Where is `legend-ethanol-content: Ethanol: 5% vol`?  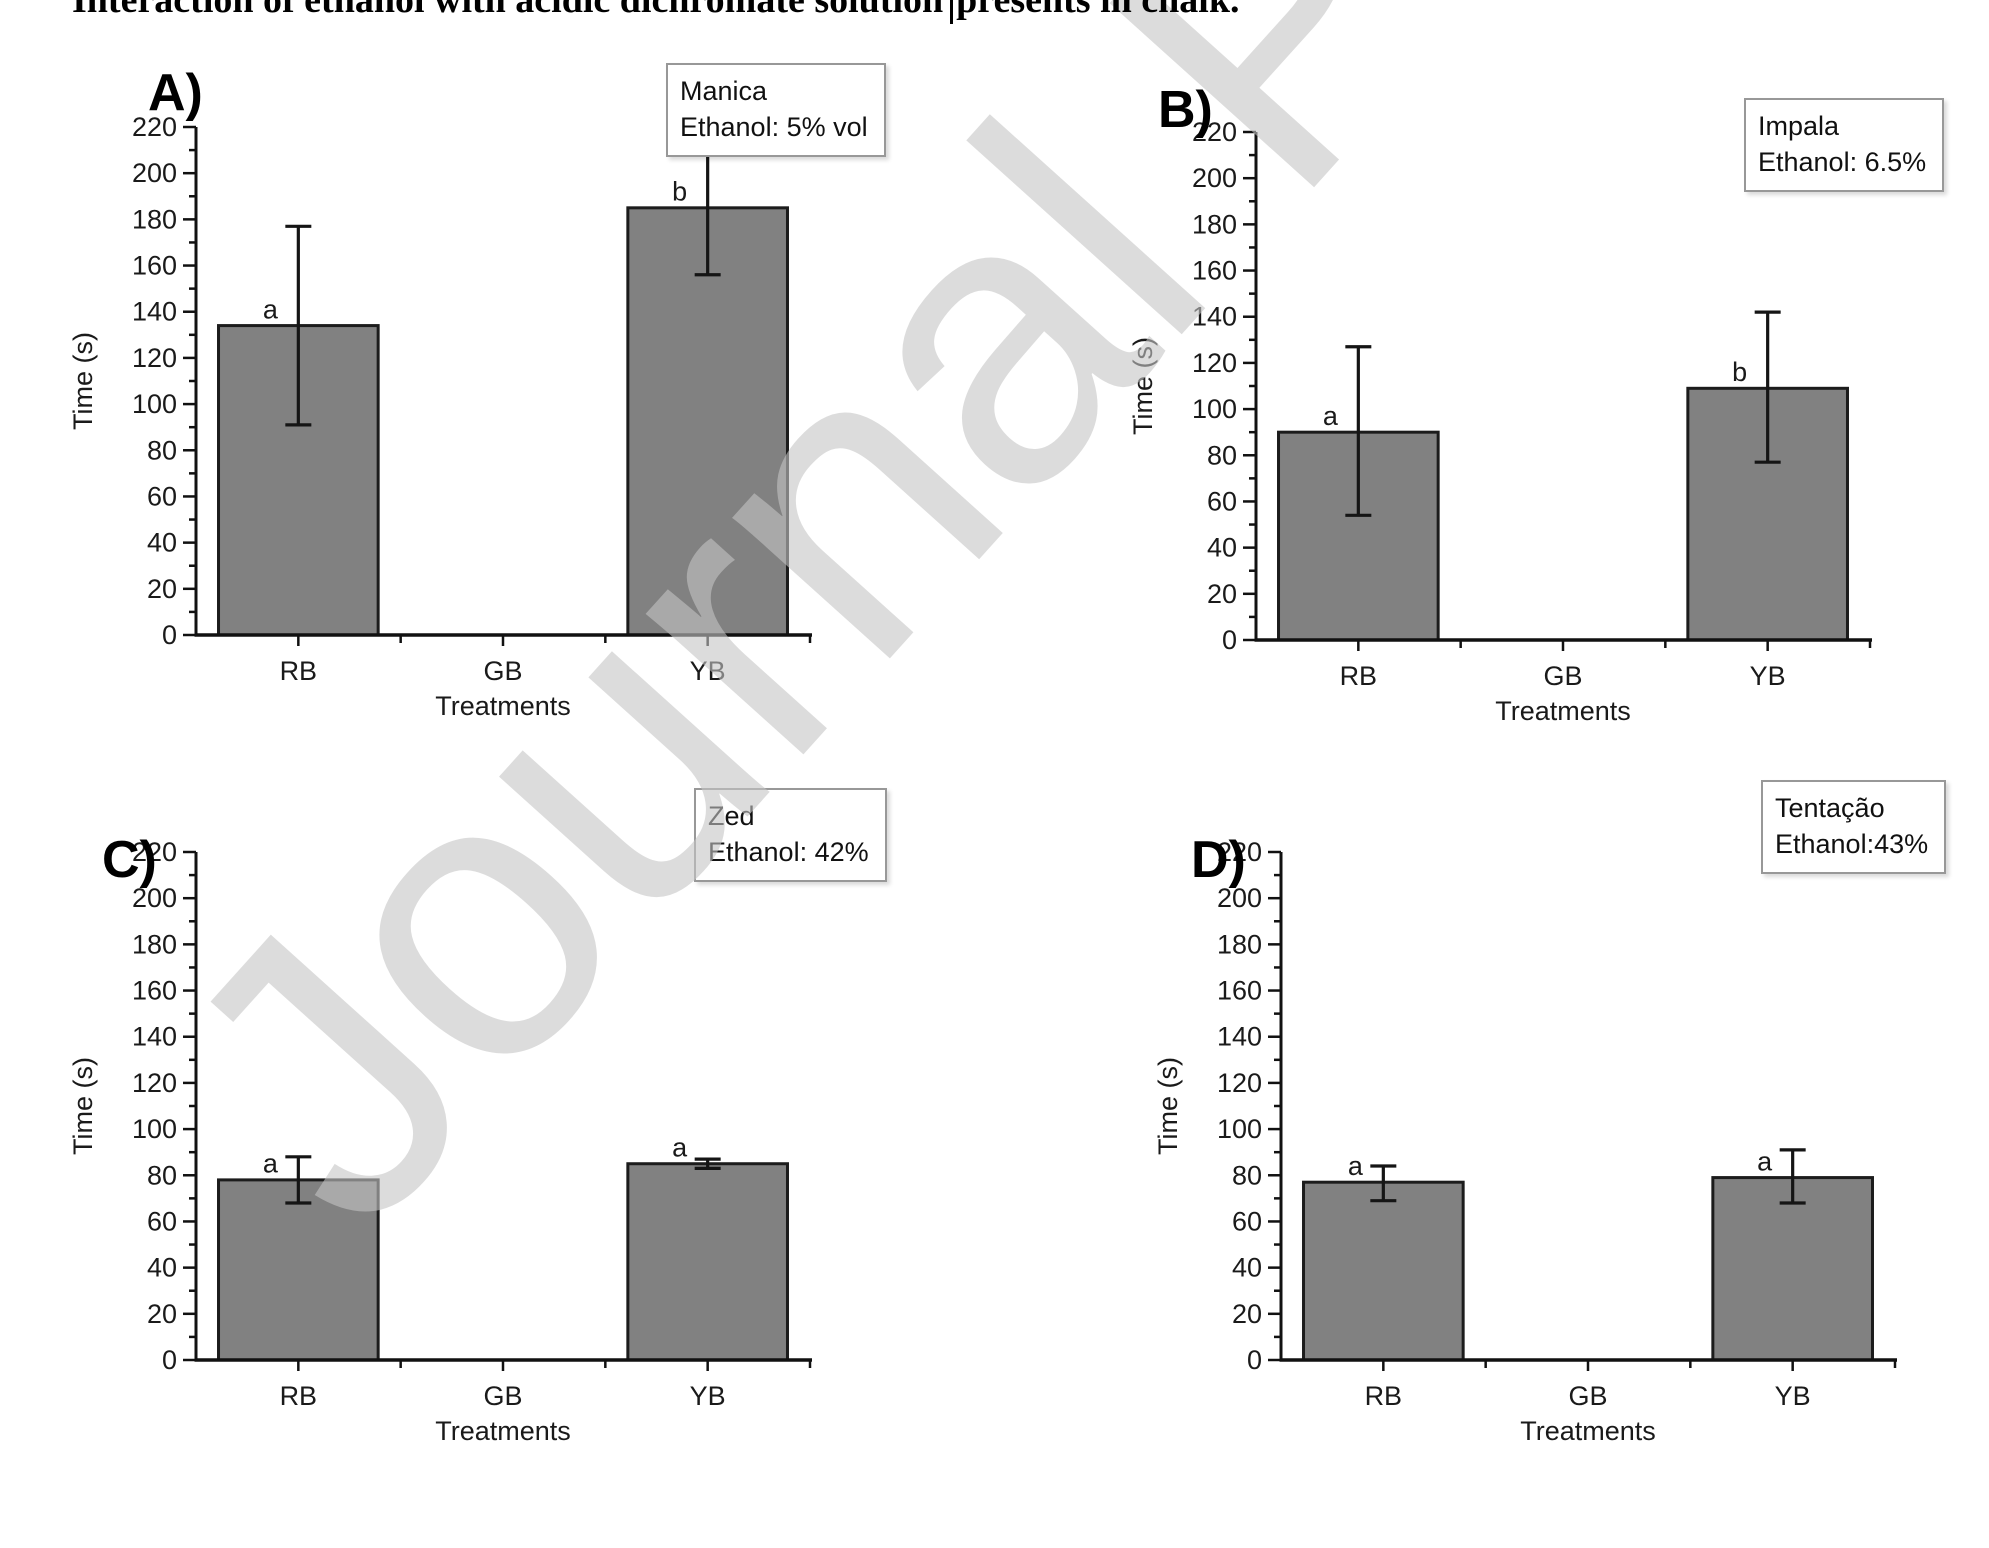
legend-ethanol-content: Ethanol: 5% vol is located at coordinates (774, 127).